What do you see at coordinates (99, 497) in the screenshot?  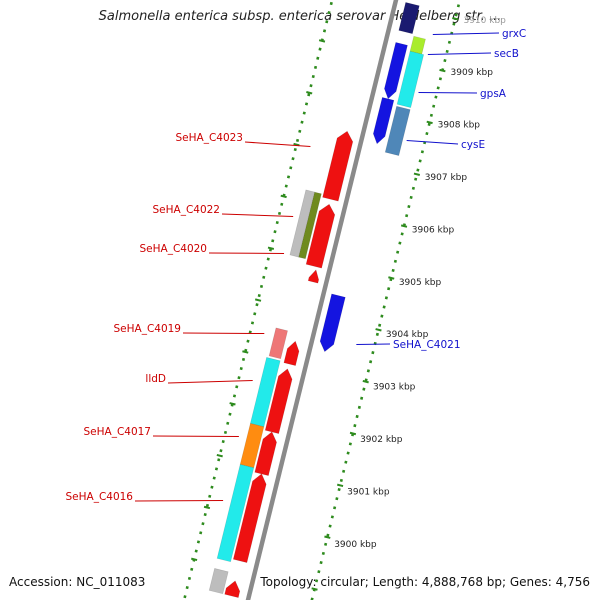 I see `gene-label: SeHA_C4016` at bounding box center [99, 497].